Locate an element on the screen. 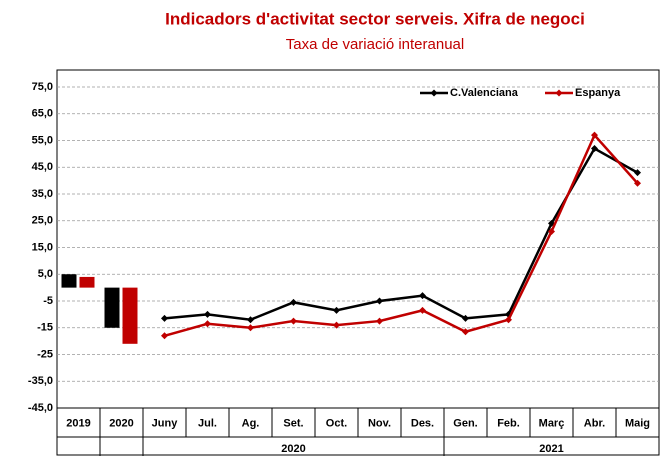 Image resolution: width=660 pixels, height=461 pixels. x-tick-label: Març is located at coordinates (552, 423).